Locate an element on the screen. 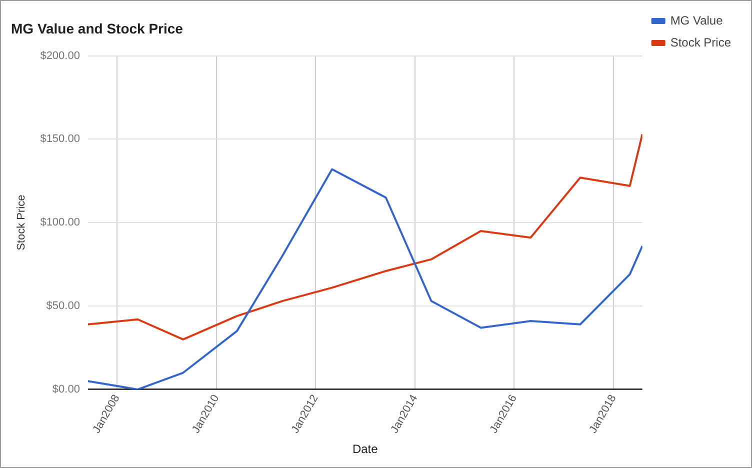 This screenshot has height=468, width=752. legend-label: MG Value is located at coordinates (697, 20).